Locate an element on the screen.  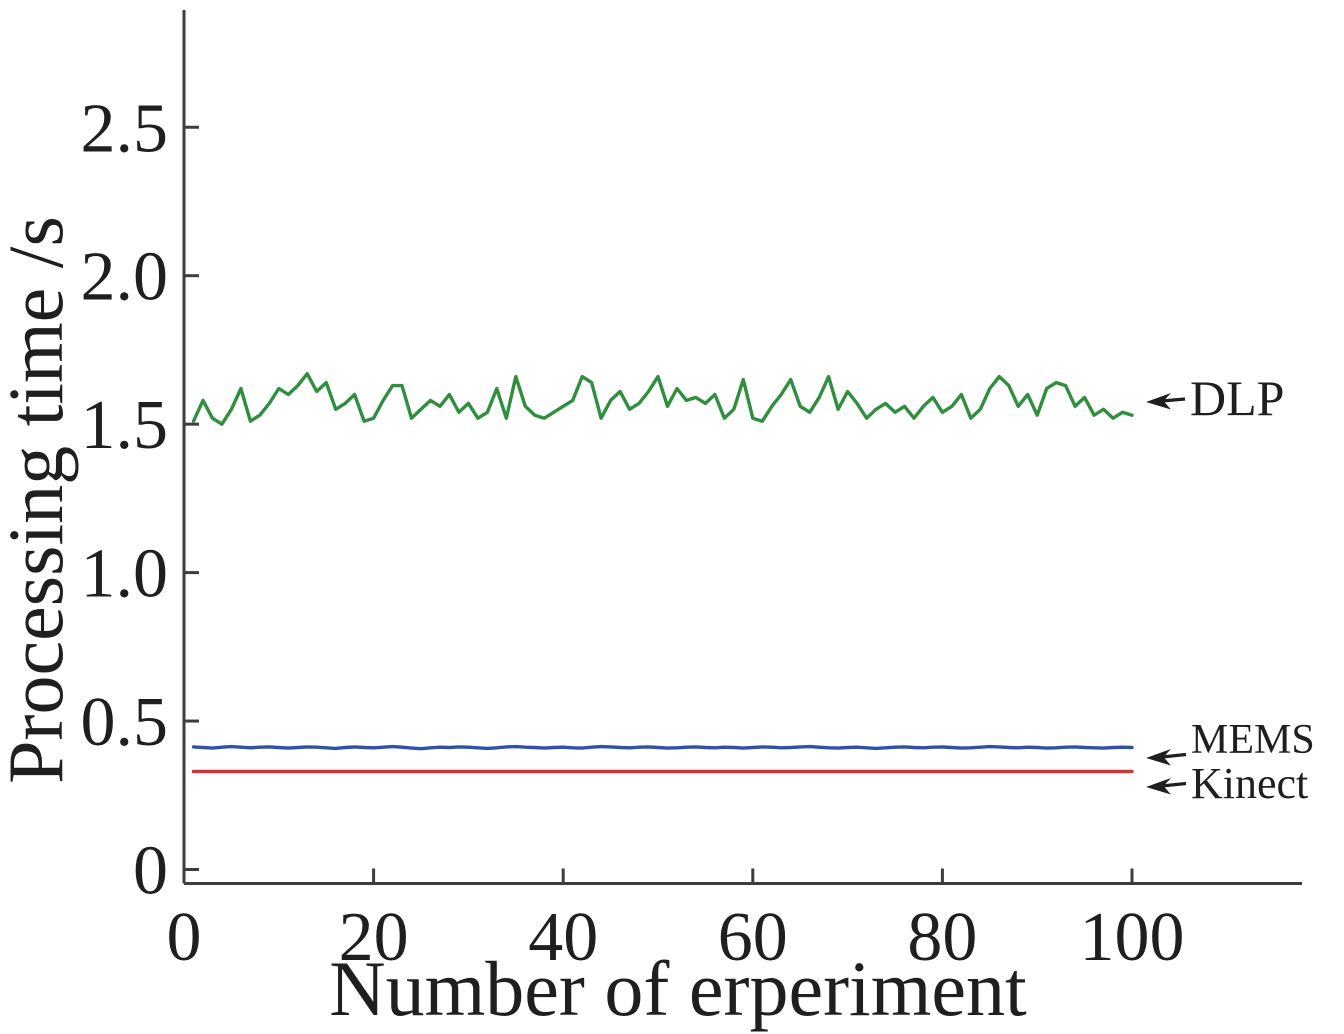
x-tick-label: 60 is located at coordinates (753, 937).